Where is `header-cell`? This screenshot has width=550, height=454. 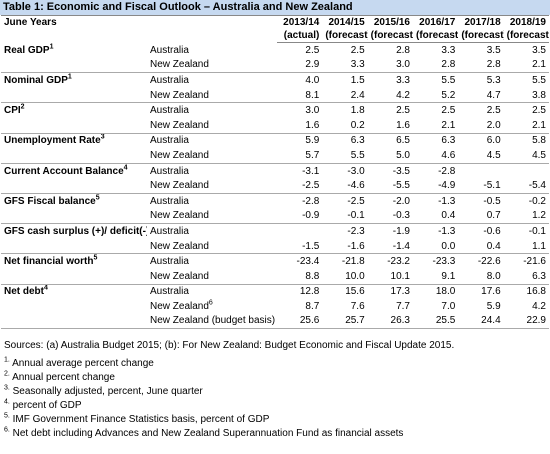
header-cell is located at coordinates (212, 29).